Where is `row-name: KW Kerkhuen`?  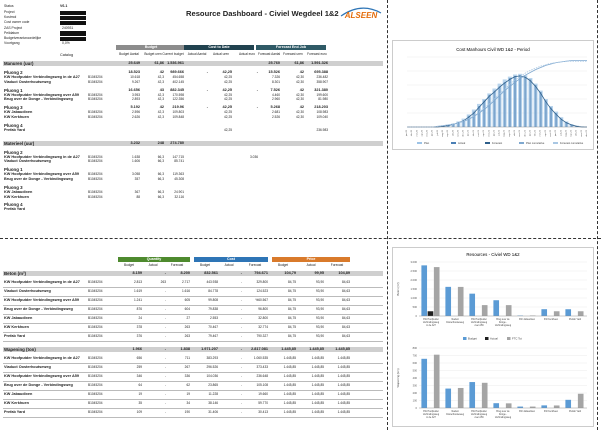
row-name: KW Kerkhuen is located at coordinates (16, 404).